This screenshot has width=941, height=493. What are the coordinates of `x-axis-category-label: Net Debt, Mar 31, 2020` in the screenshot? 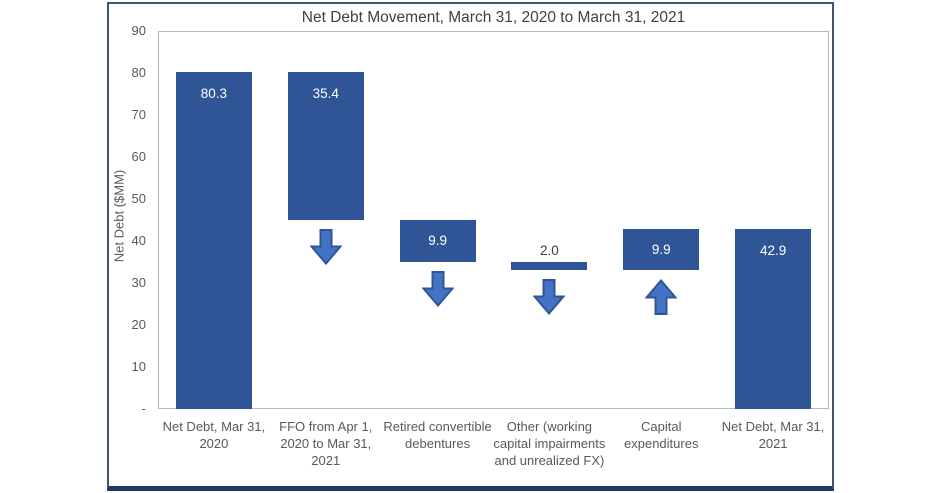 It's located at (214, 435).